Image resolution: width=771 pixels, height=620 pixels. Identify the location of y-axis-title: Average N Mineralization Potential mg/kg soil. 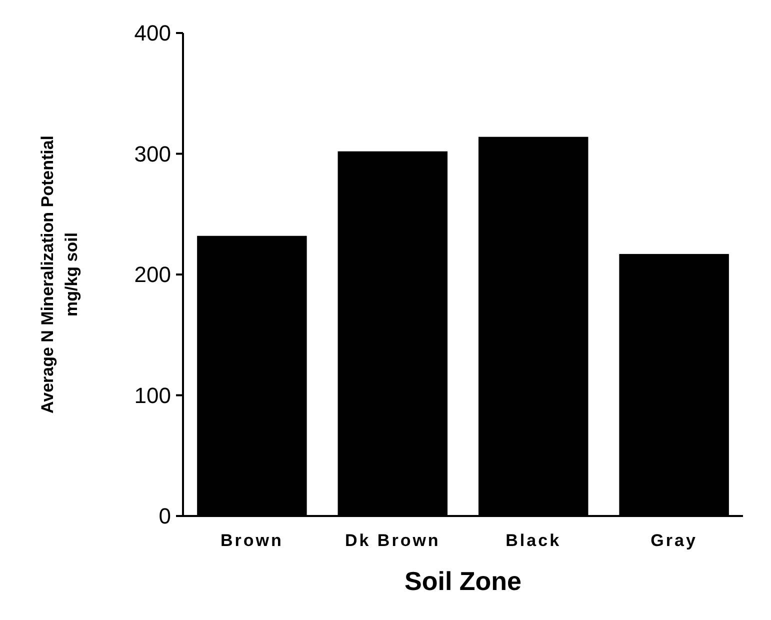
(59, 274).